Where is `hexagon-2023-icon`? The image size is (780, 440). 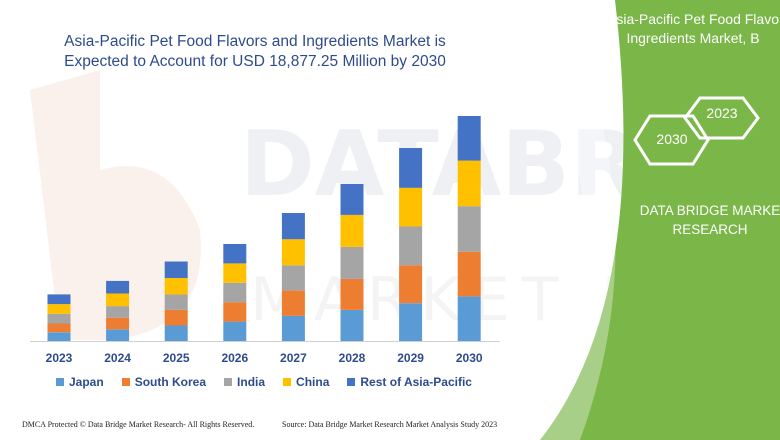
hexagon-2023-icon is located at coordinates (721, 118).